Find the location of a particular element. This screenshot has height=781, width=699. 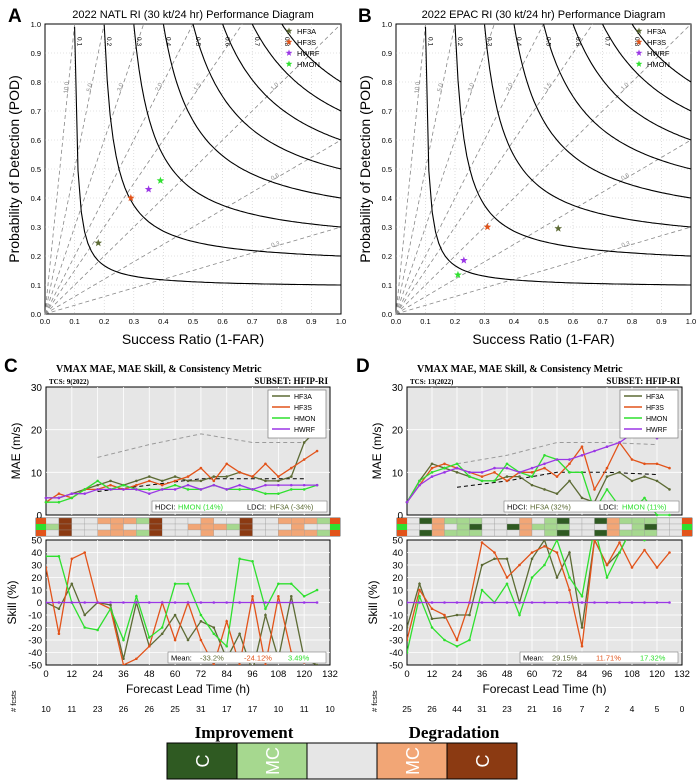

mae-plot-area is located at coordinates (544, 451).